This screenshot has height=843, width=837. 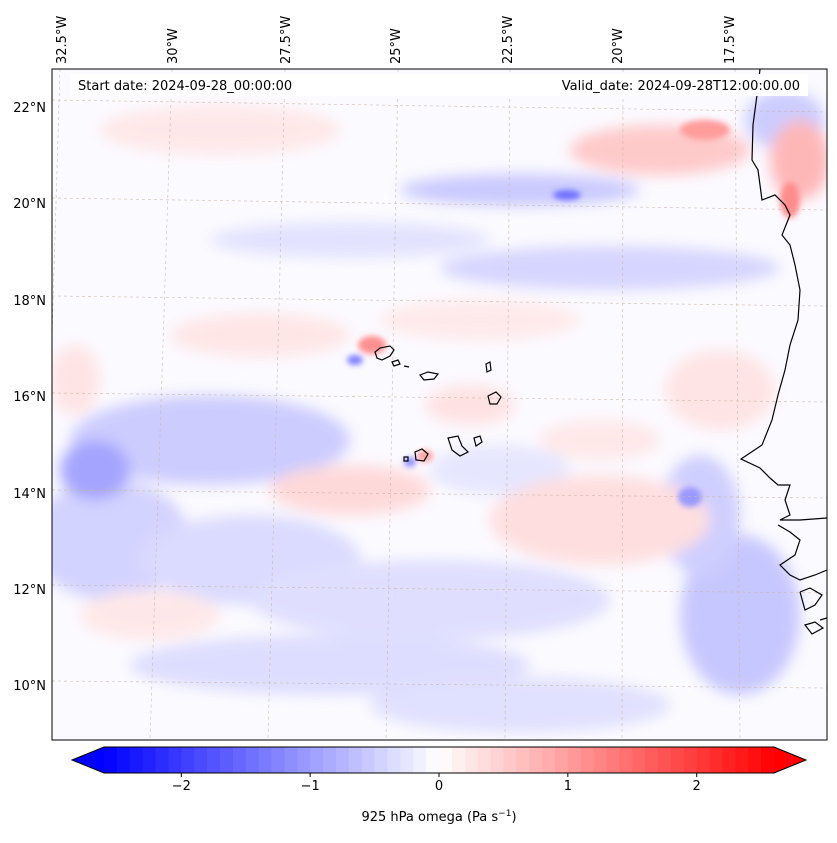 I want to click on colorbar-tick-label: −2, so click(x=181, y=786).